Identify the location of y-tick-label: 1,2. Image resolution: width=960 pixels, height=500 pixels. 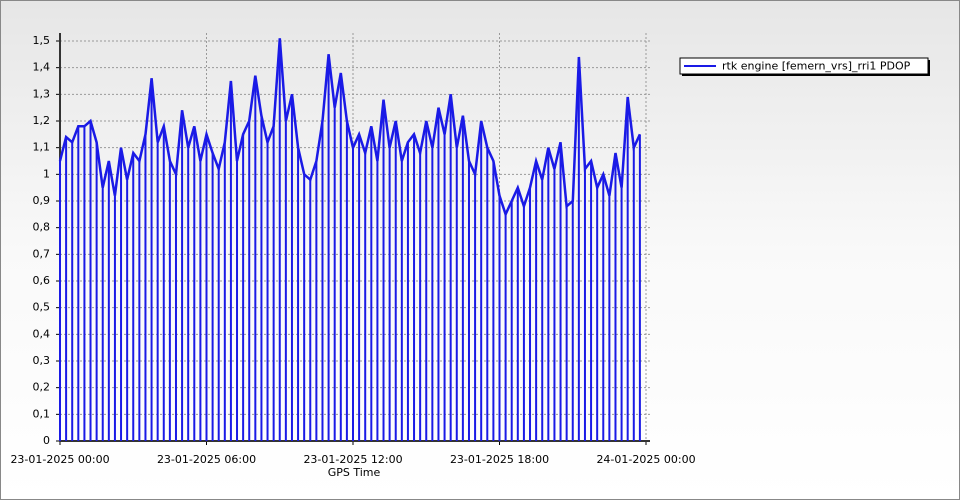
(42, 120).